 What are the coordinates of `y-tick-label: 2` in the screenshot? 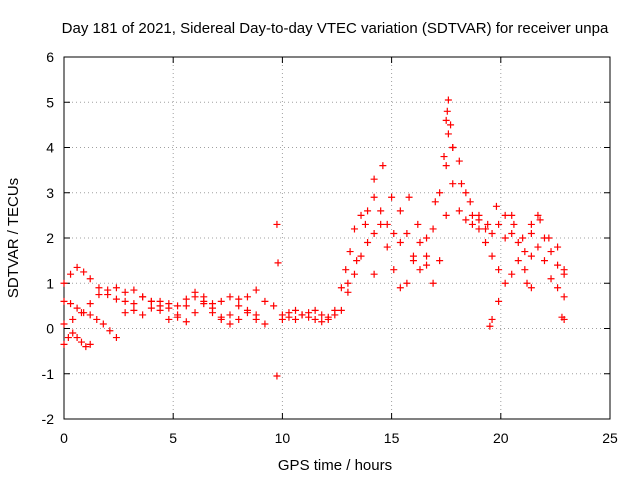 It's located at (50, 238).